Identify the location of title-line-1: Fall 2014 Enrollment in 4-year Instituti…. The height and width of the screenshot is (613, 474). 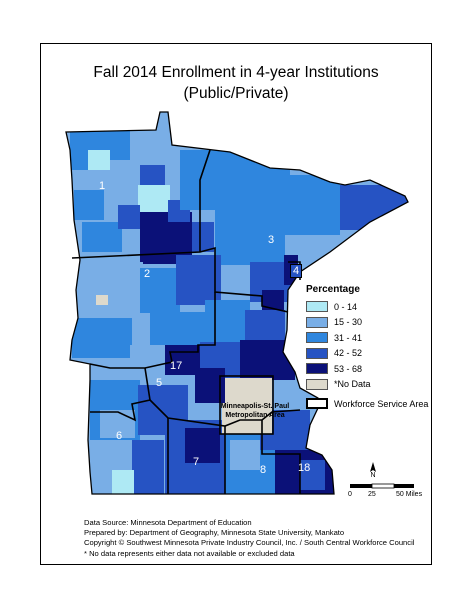
(236, 72).